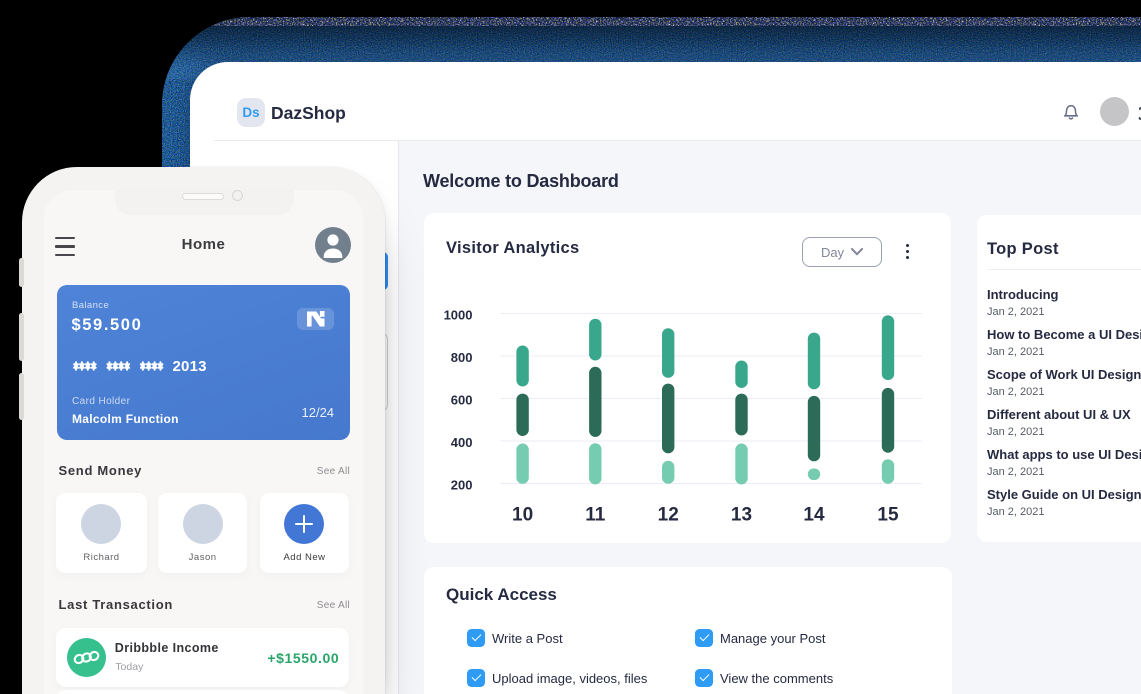 The width and height of the screenshot is (1141, 694). Describe the element at coordinates (458, 315) in the screenshot. I see `svg-text: 1000` at that location.